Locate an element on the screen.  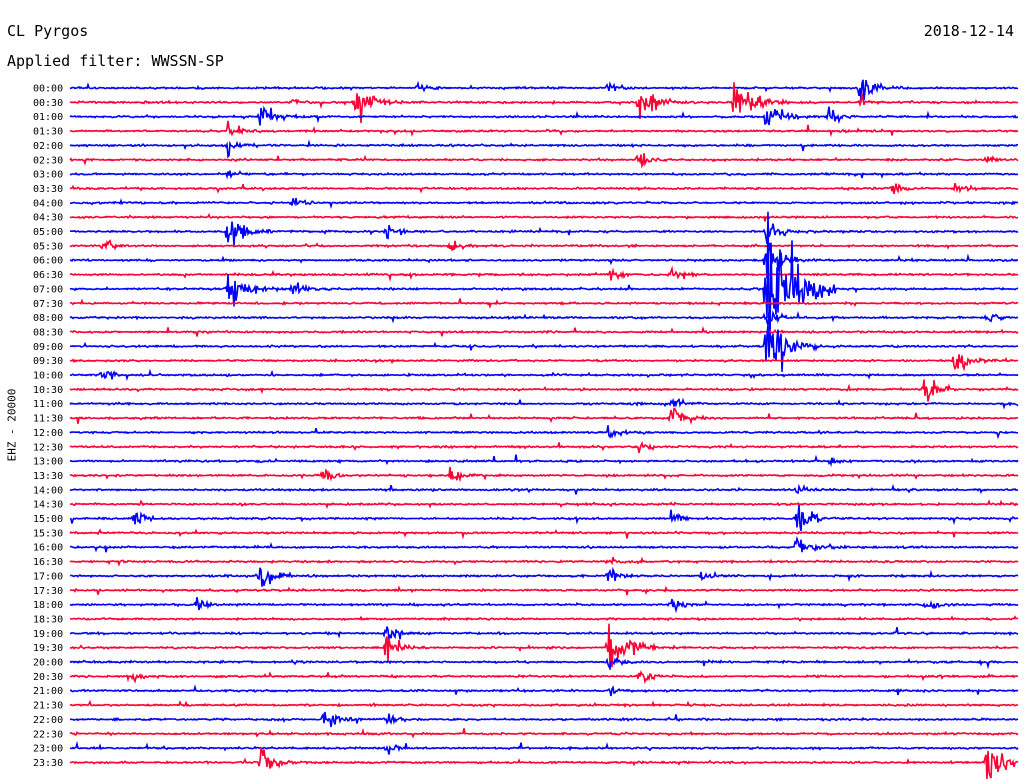
station-title: CL Pyrgos is located at coordinates (48, 31).